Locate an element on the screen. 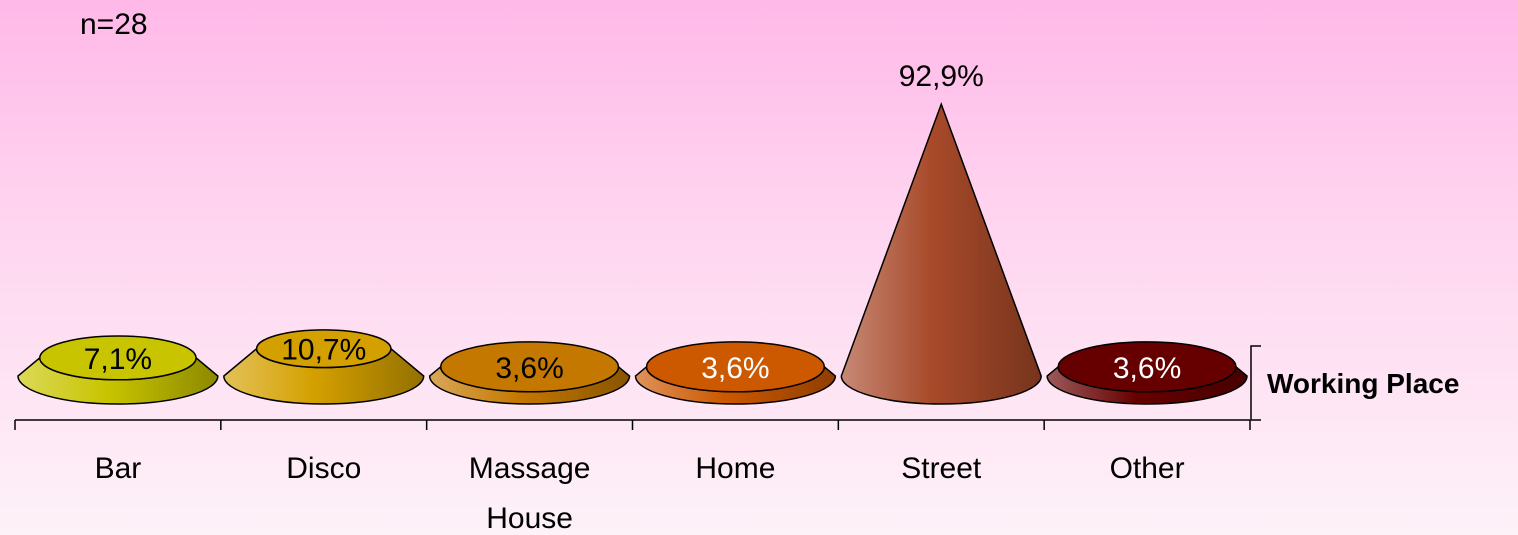 The height and width of the screenshot is (535, 1518). bar-massage-house is located at coordinates (529, 373).